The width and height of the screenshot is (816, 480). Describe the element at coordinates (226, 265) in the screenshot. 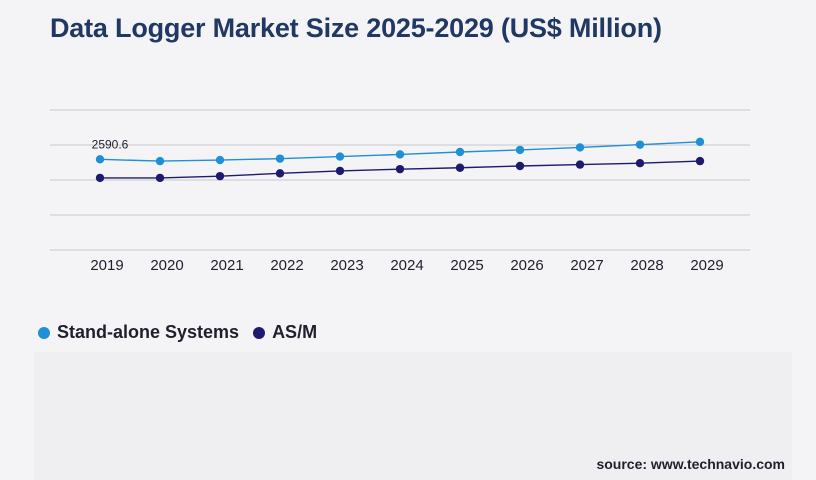

I see `x-tick-label: 2021` at that location.